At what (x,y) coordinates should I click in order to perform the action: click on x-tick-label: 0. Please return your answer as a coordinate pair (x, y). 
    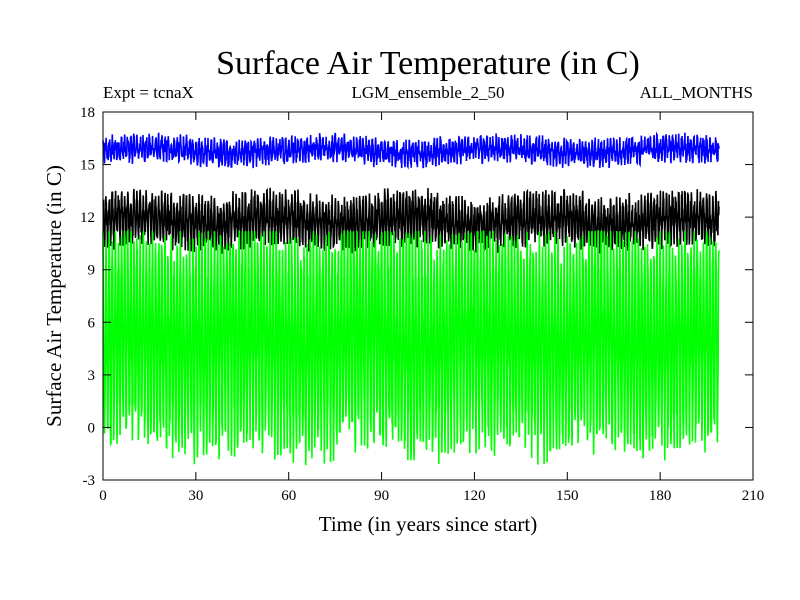
    Looking at the image, I should click on (103, 496).